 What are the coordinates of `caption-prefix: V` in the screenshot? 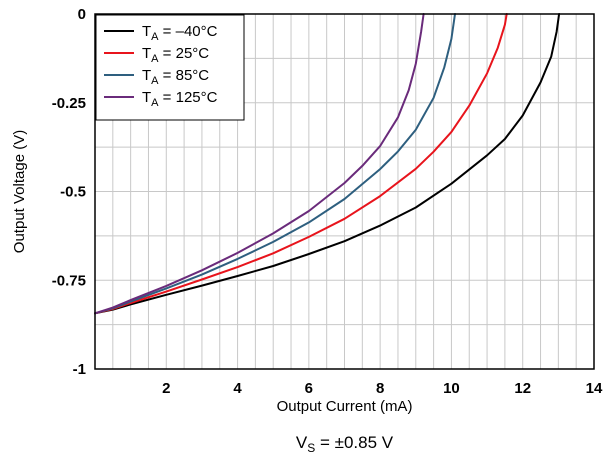 It's located at (302, 442).